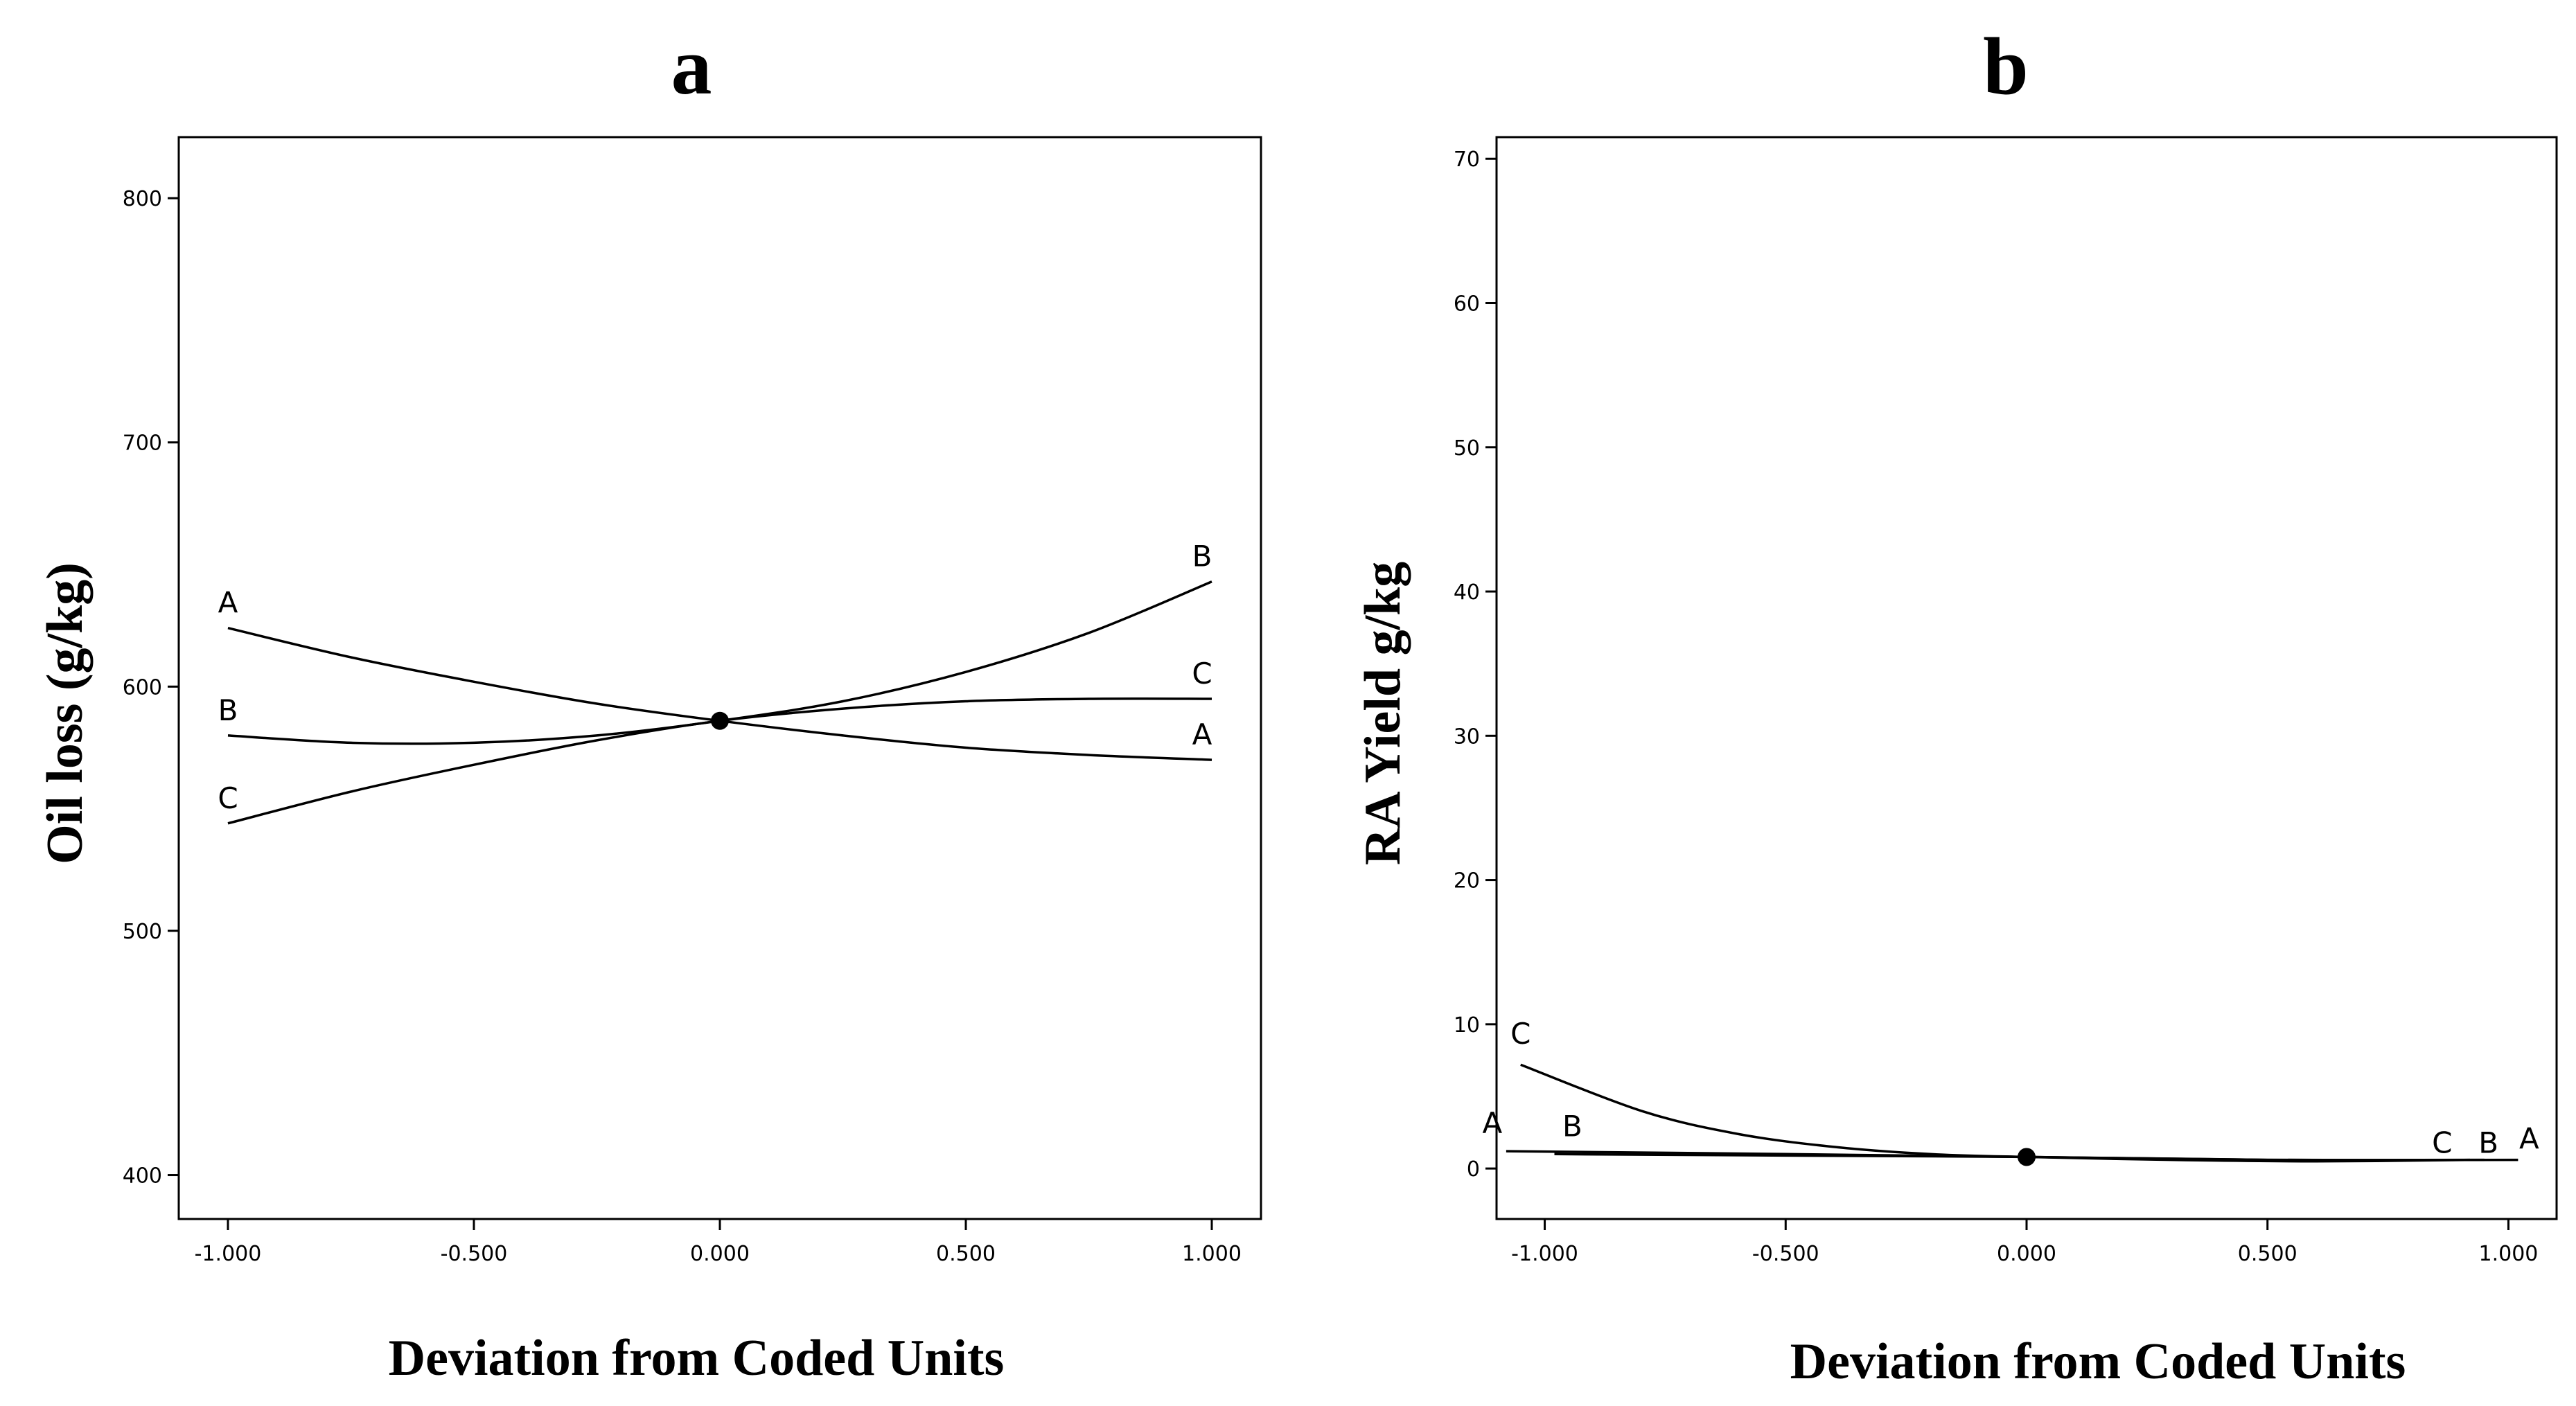 This screenshot has width=2576, height=1406. Describe the element at coordinates (142, 932) in the screenshot. I see `y-tick-label: 500` at that location.